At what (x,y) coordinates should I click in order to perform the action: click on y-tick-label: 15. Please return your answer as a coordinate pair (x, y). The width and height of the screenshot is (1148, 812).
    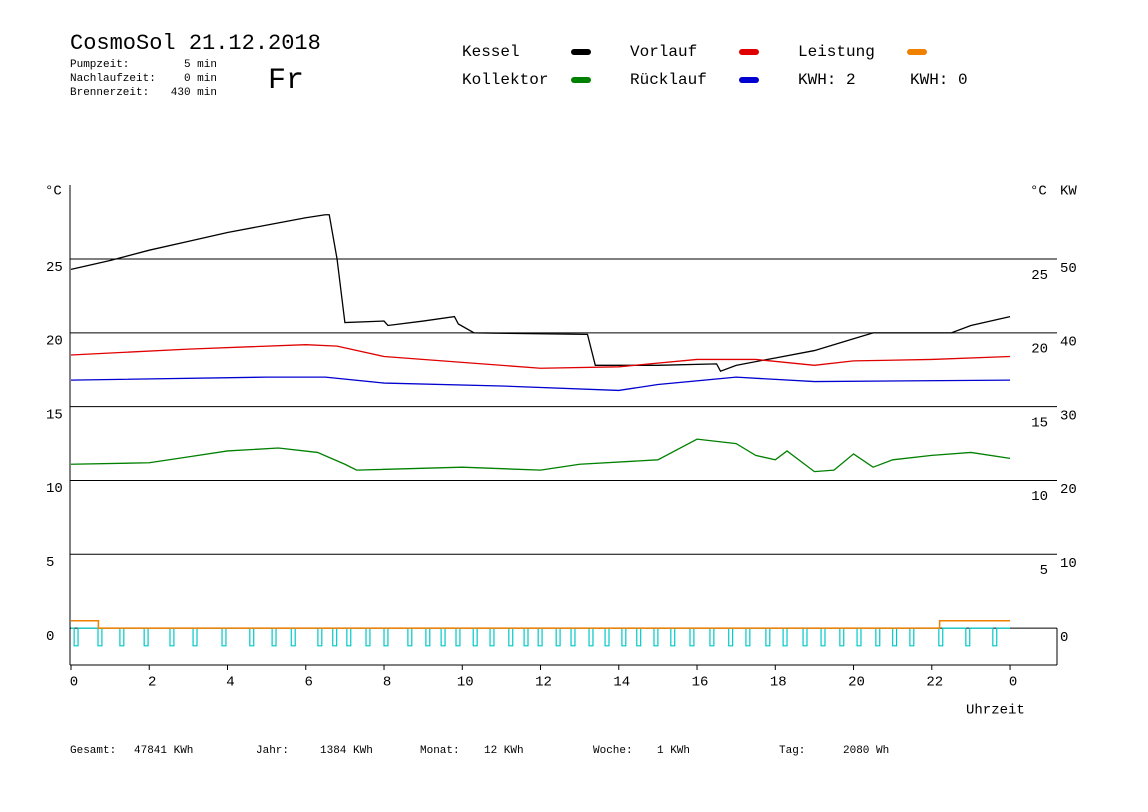
    Looking at the image, I should click on (54, 415).